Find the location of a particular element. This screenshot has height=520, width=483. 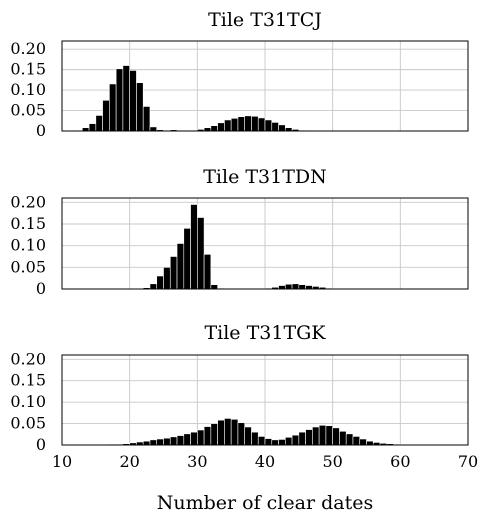

x-tick-labels: 10 20 30 40 50 60 70 is located at coordinates (265, 461).